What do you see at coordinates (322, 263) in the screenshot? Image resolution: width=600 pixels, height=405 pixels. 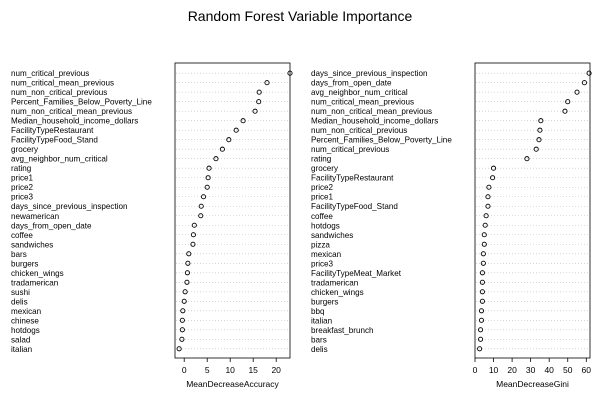 I see `row-label: price3` at bounding box center [322, 263].